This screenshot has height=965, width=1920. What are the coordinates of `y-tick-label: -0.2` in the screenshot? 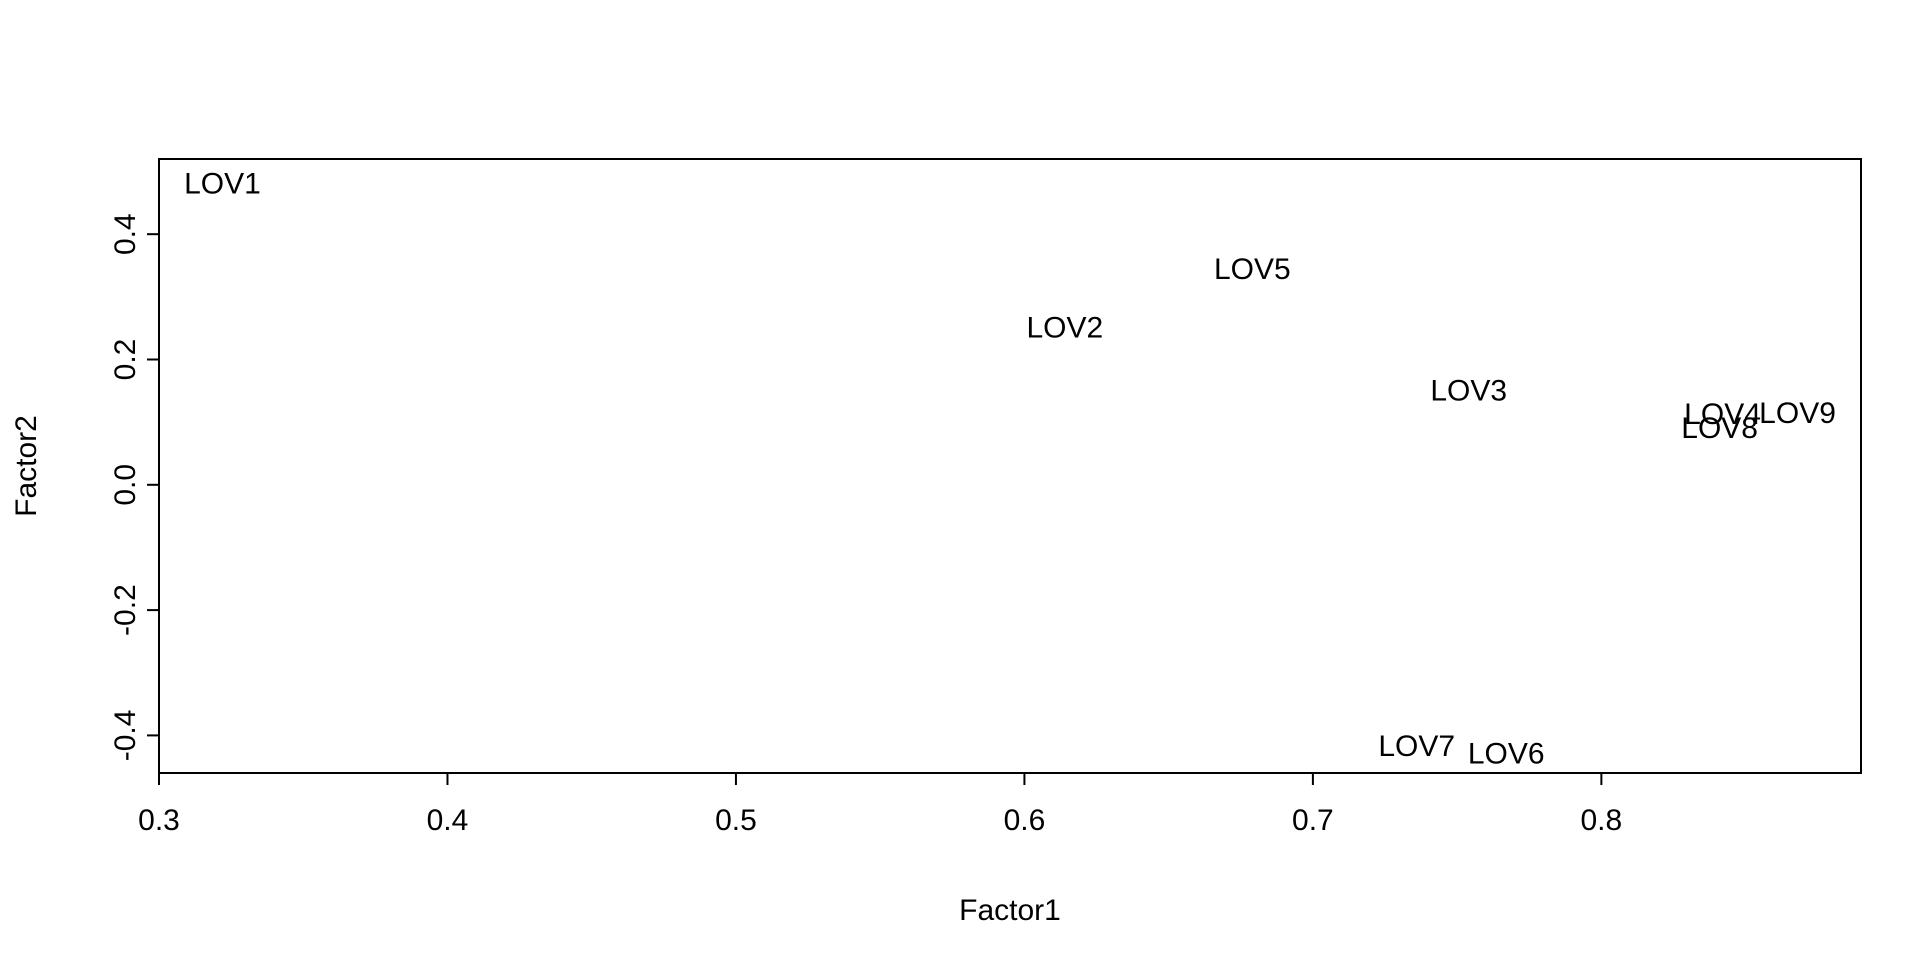 It's located at (125, 610).